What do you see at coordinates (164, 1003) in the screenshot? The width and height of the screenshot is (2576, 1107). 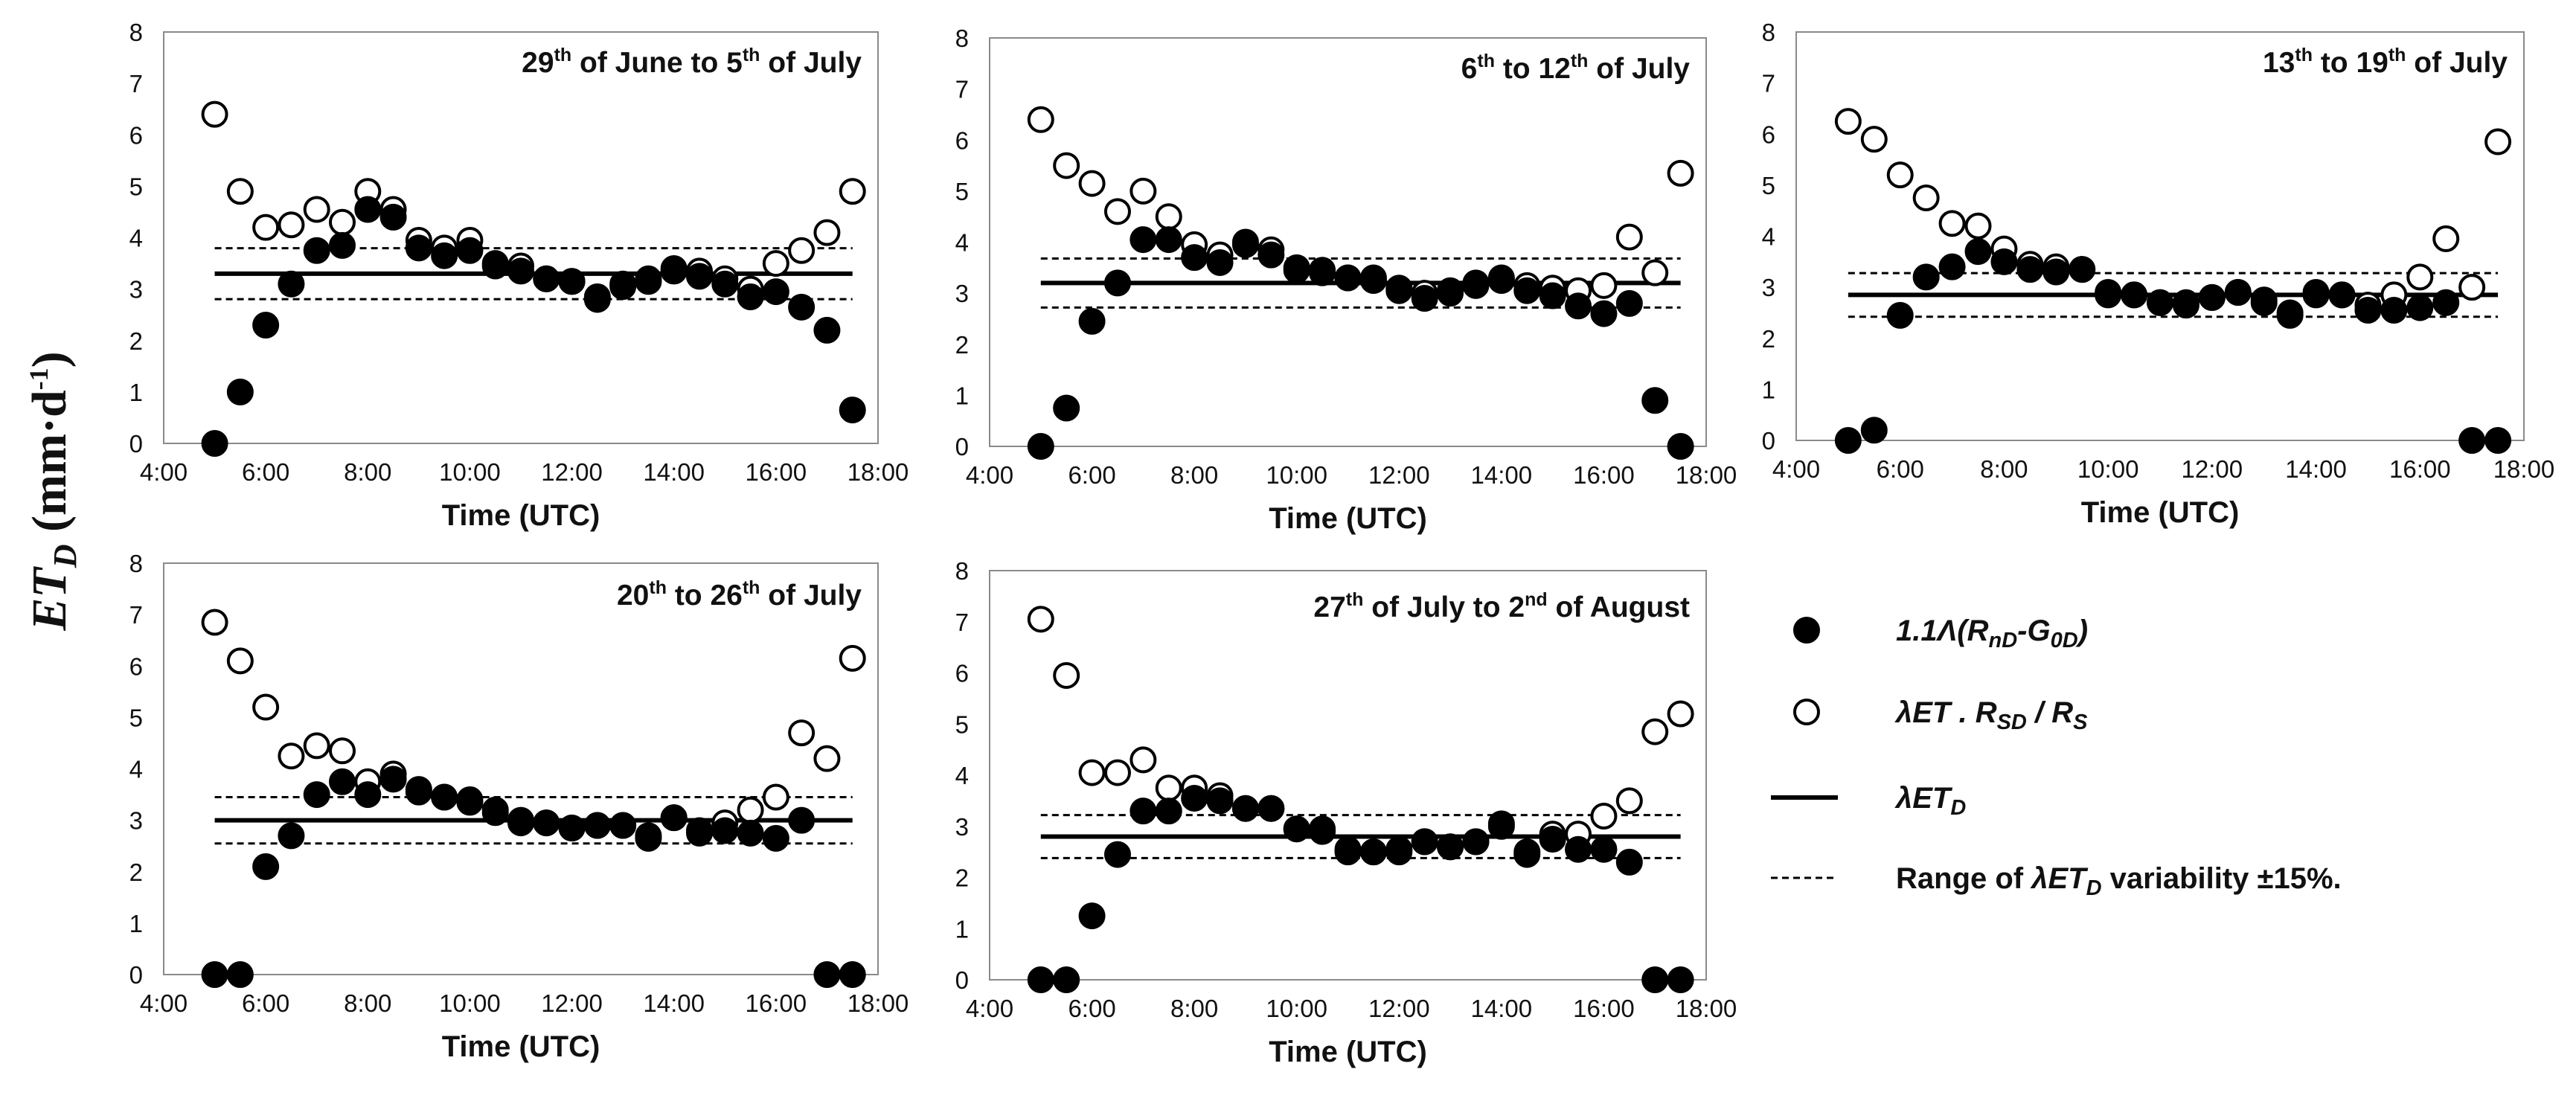 I see `x-tick-label: 4:00` at bounding box center [164, 1003].